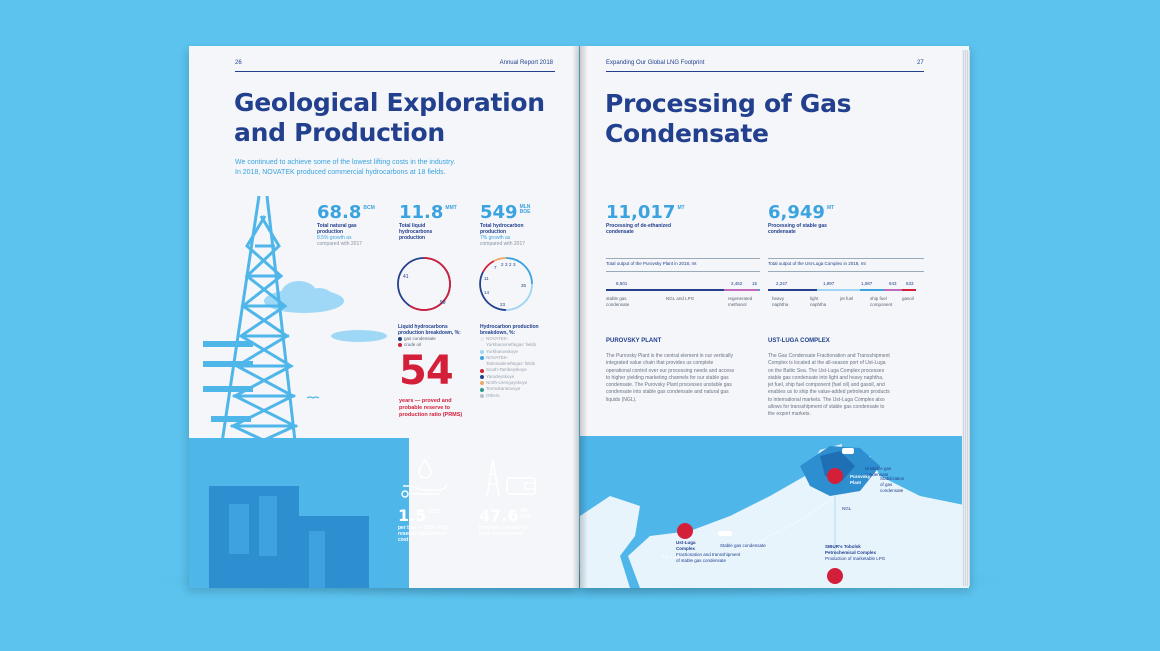 This screenshot has height=651, width=1160. Describe the element at coordinates (639, 226) in the screenshot. I see `stat-deethanized-label1: Processing of de-ethanized` at that location.